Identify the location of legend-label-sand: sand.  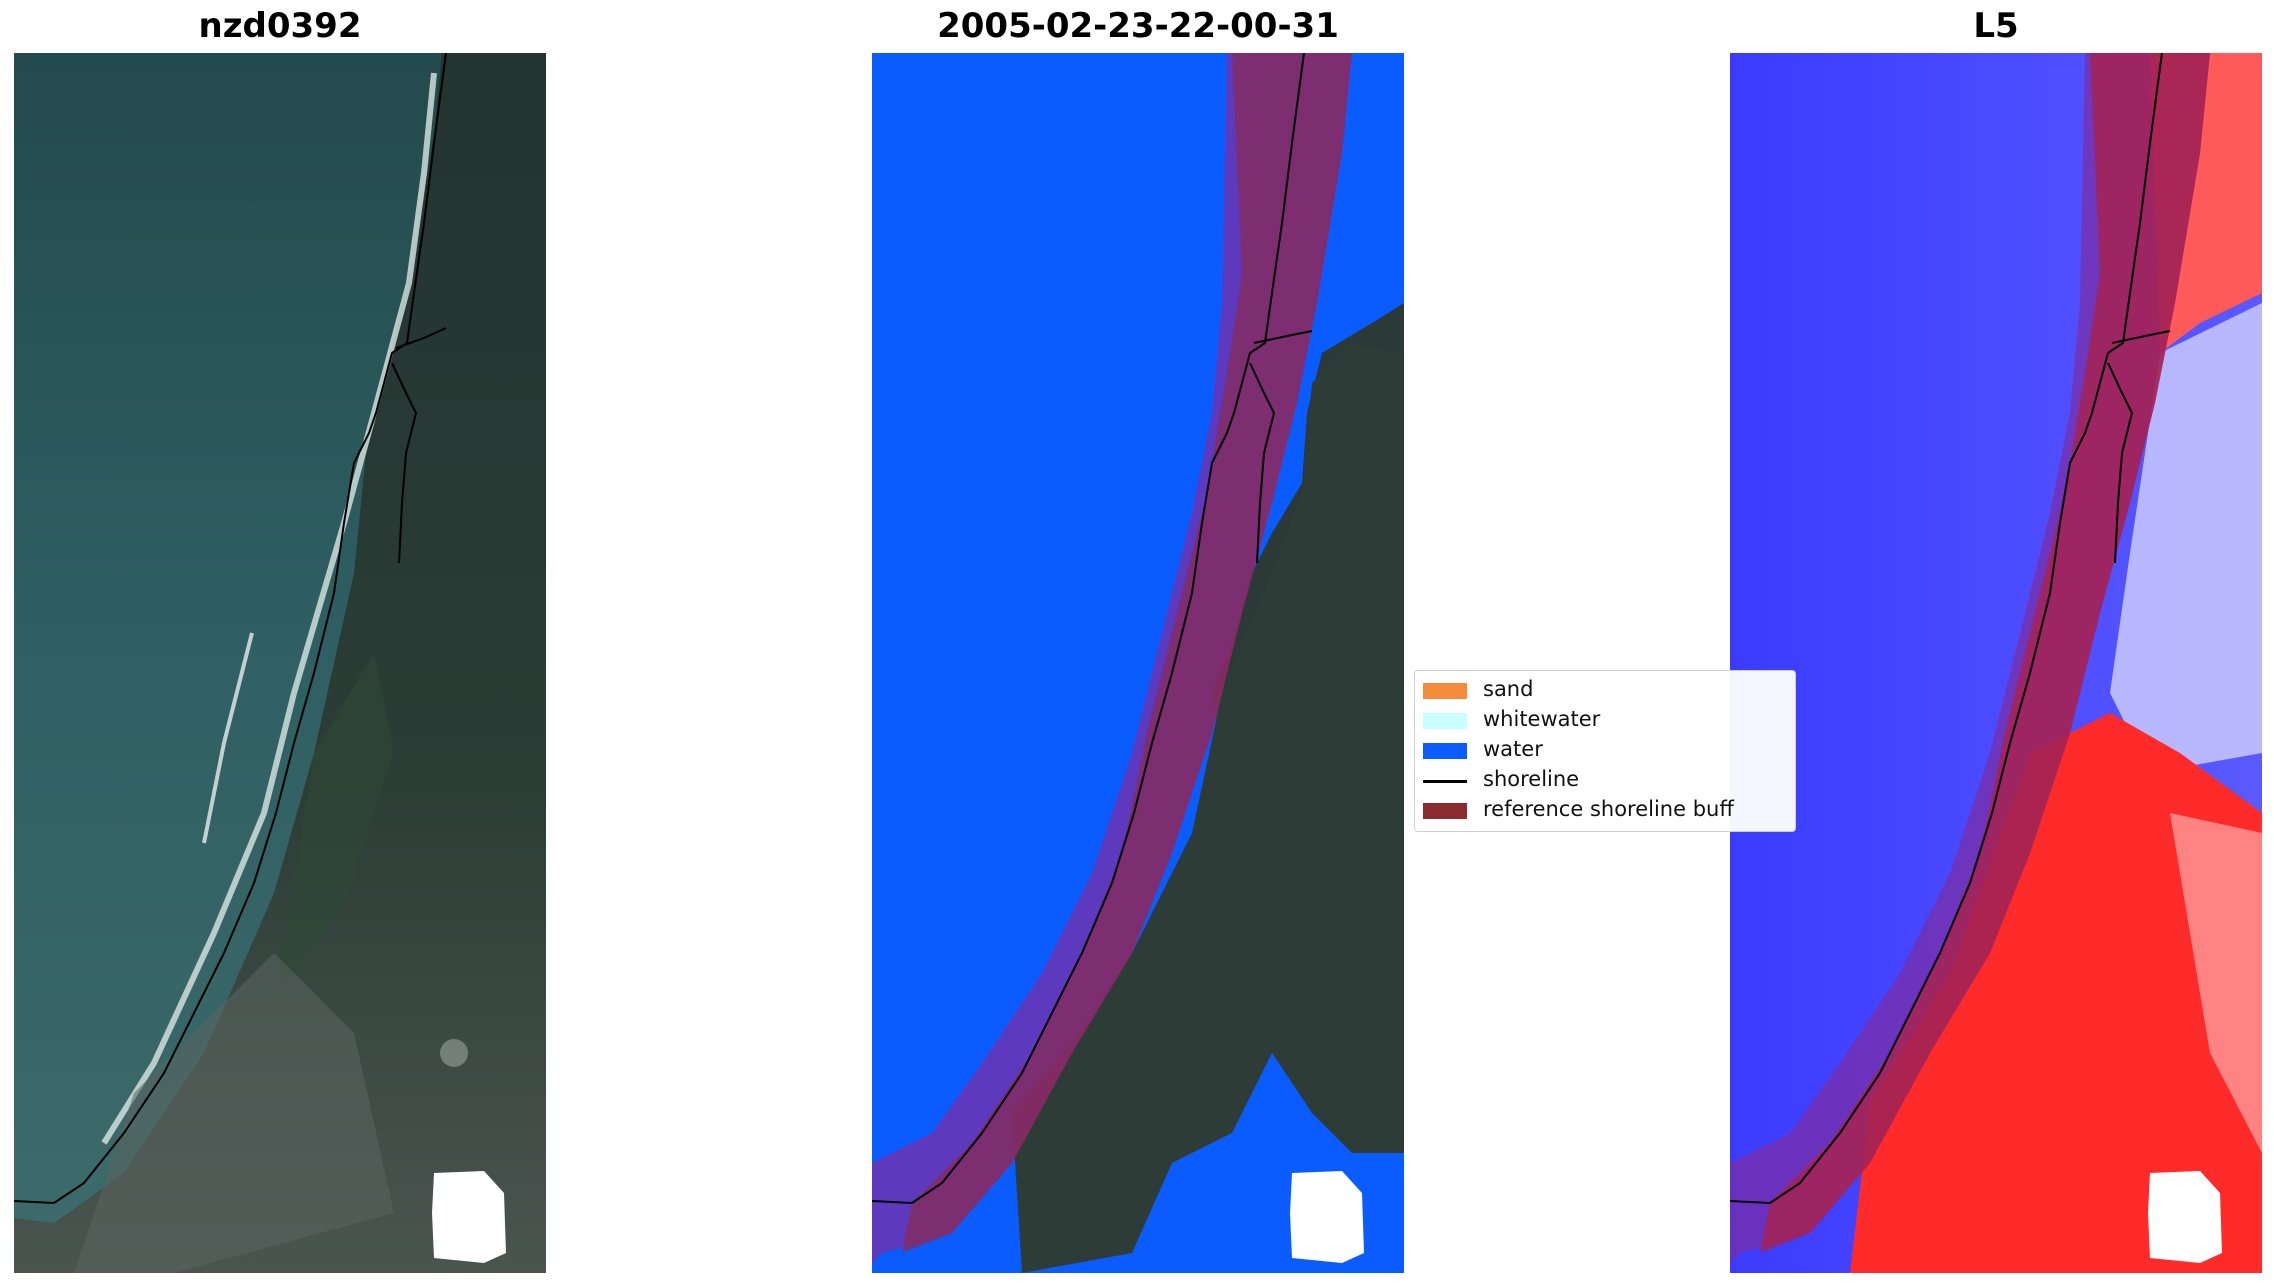
(1508, 689).